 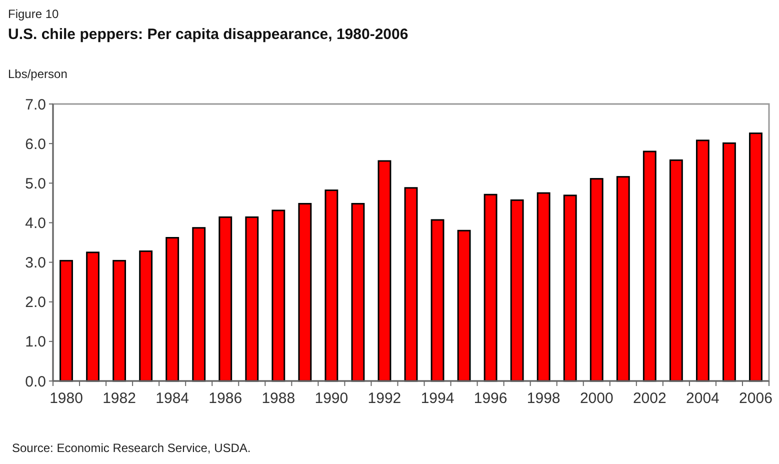 I want to click on x-tick-label: 1984, so click(x=173, y=398).